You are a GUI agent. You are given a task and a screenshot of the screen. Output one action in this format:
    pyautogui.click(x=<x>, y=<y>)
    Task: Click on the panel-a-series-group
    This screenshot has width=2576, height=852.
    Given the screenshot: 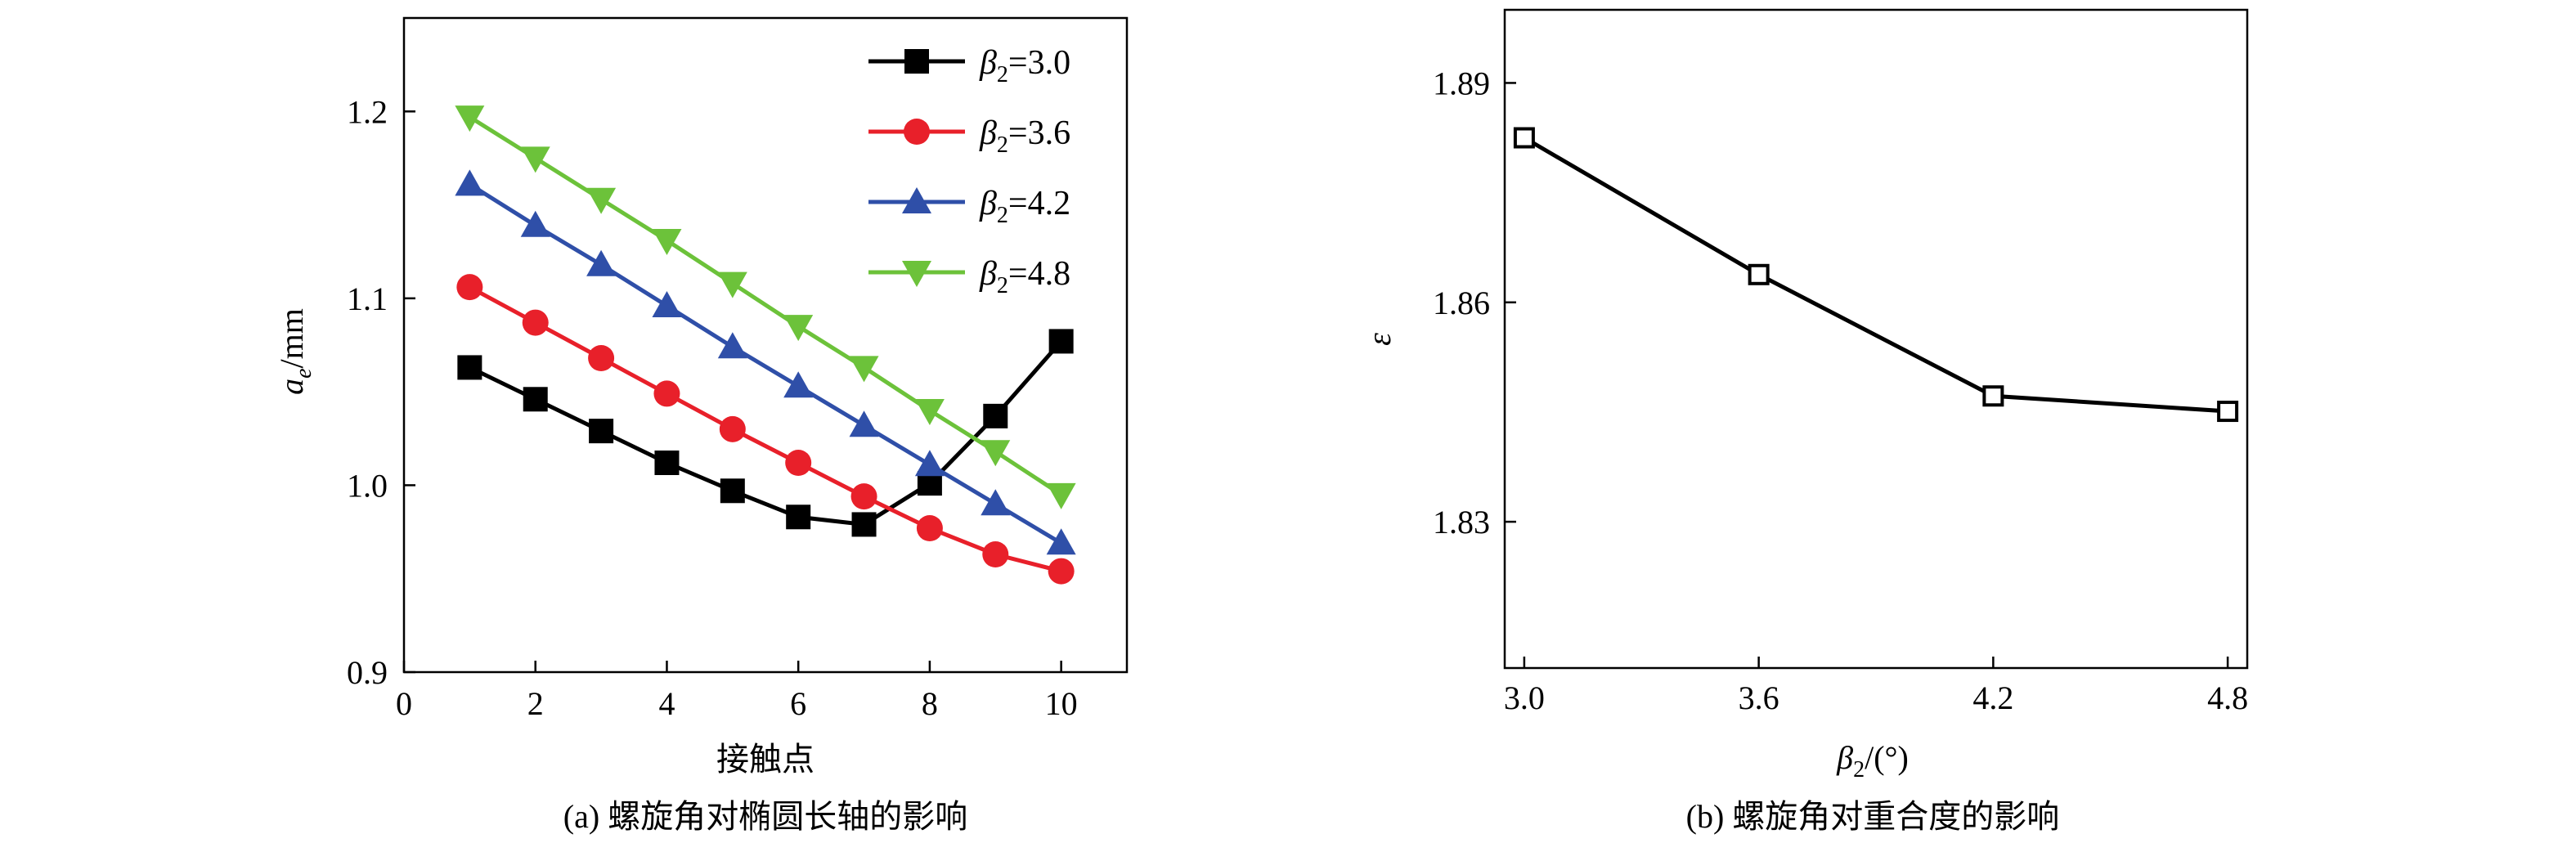 What is the action you would take?
    pyautogui.click(x=765, y=345)
    